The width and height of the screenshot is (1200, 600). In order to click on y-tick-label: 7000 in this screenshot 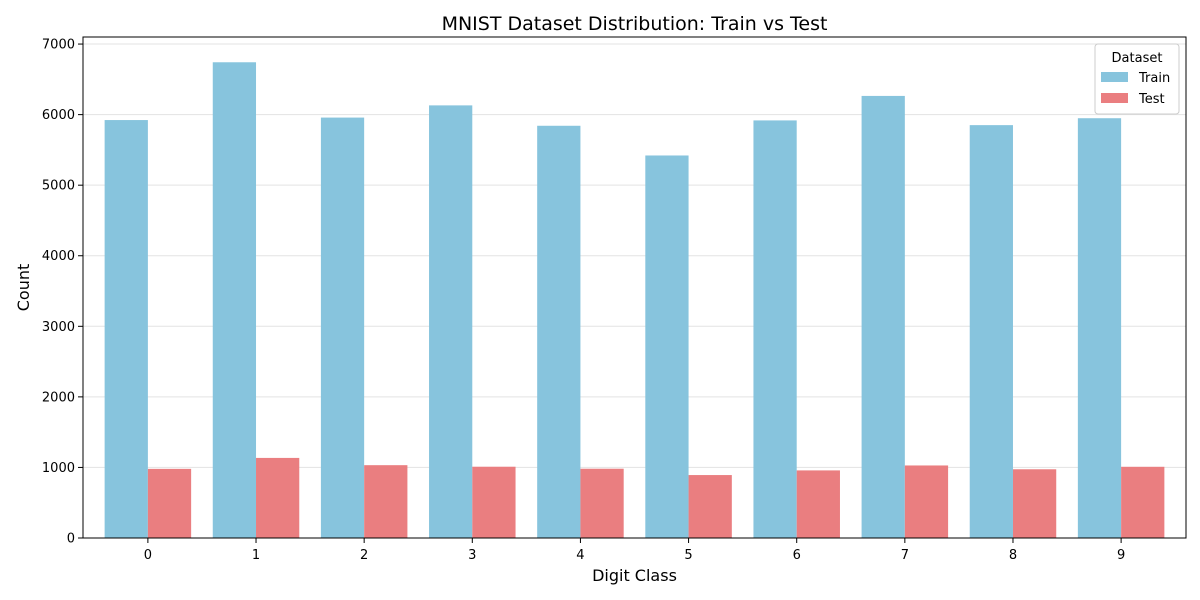, I will do `click(58, 45)`.